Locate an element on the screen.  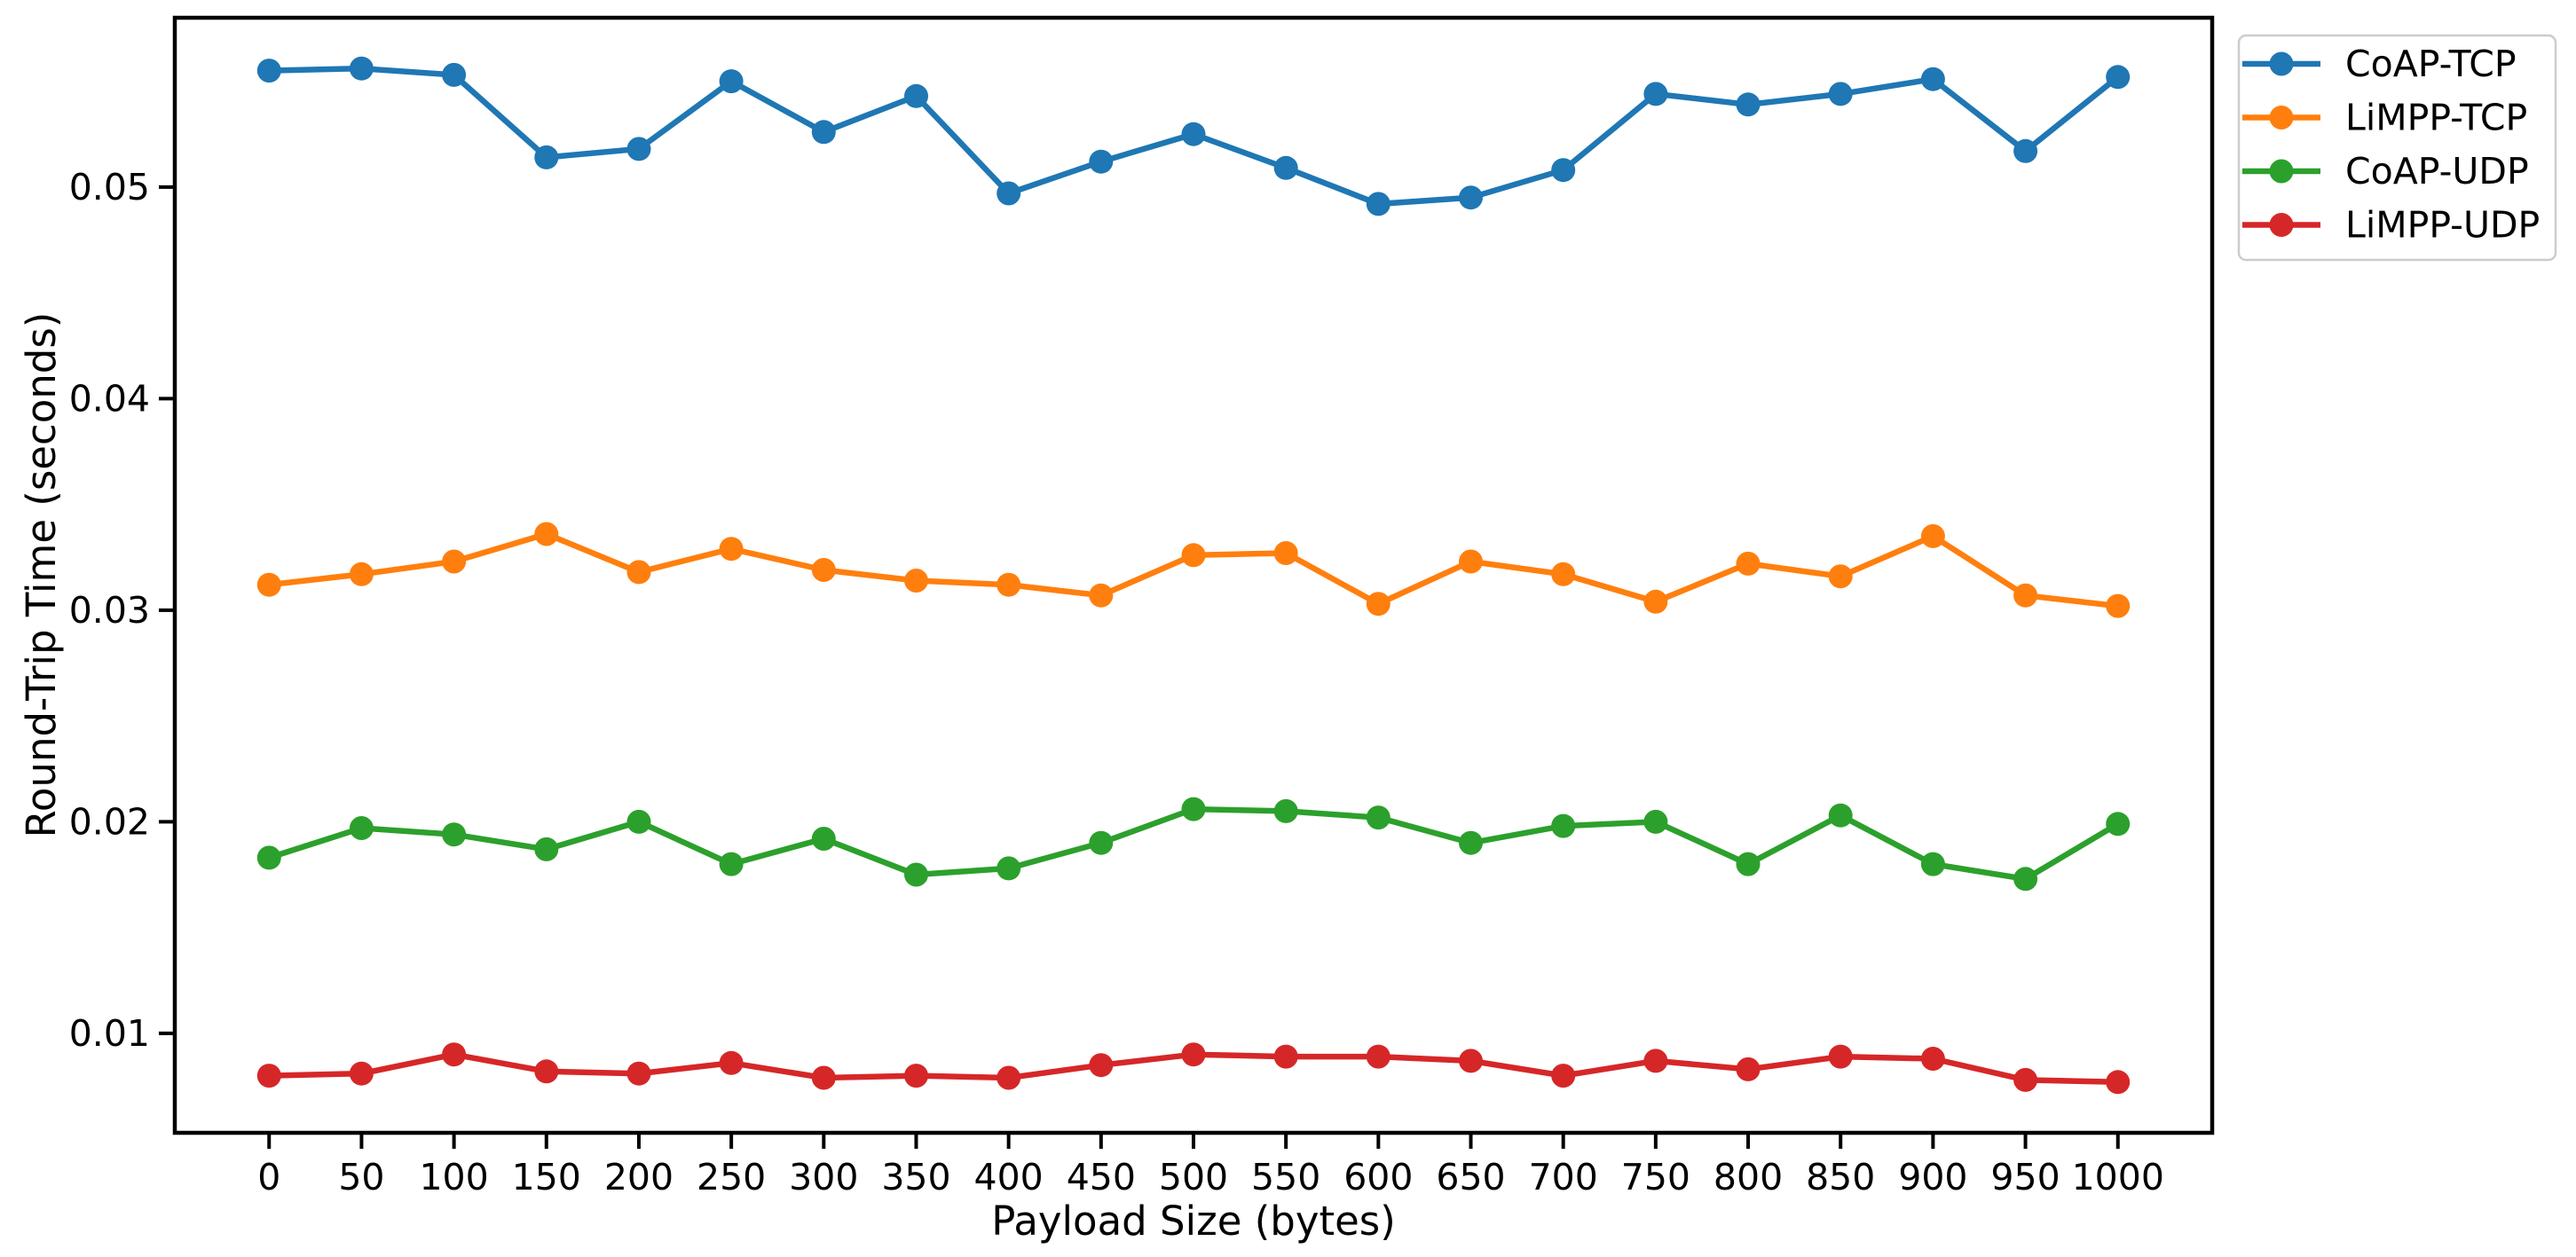
x-tick-label: 500 is located at coordinates (1194, 1177).